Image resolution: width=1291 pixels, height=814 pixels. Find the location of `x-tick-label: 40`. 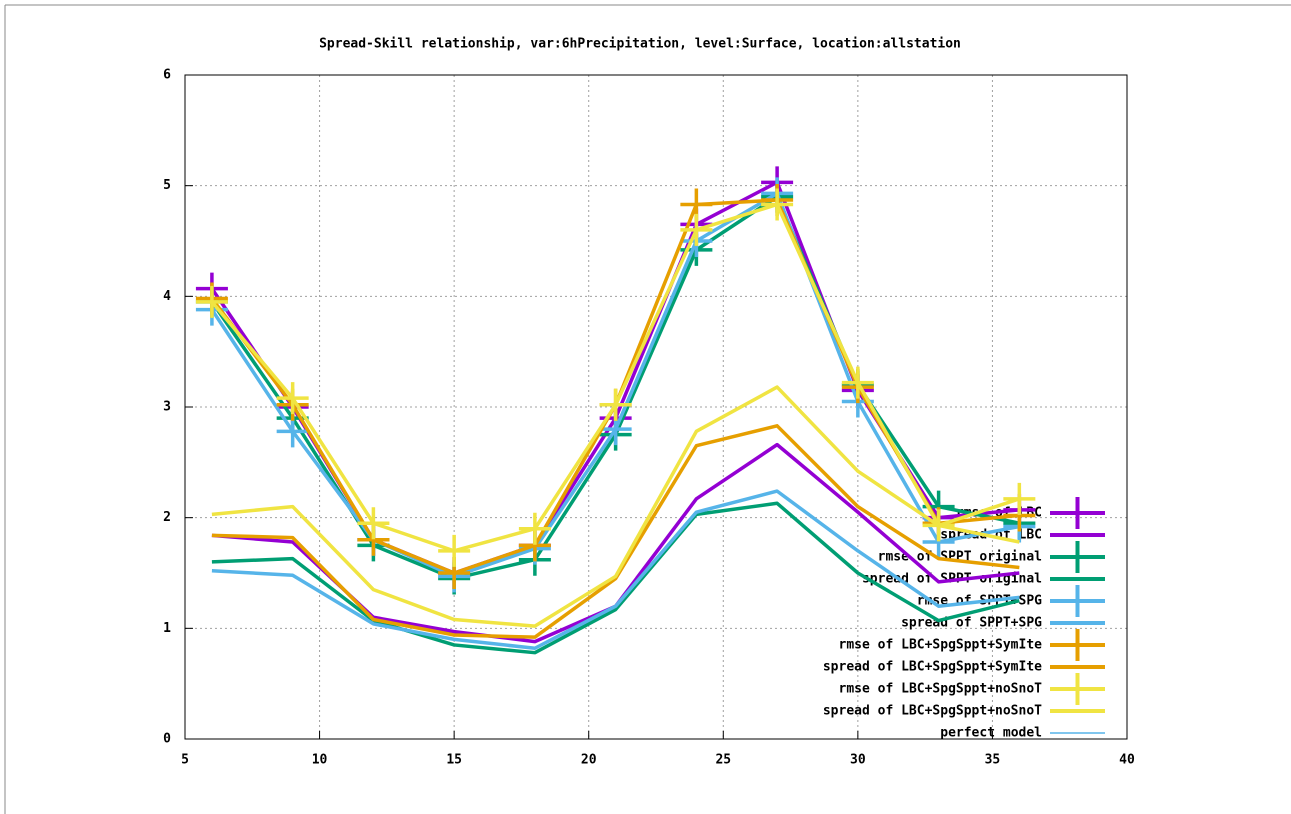

x-tick-label: 40 is located at coordinates (1127, 760).